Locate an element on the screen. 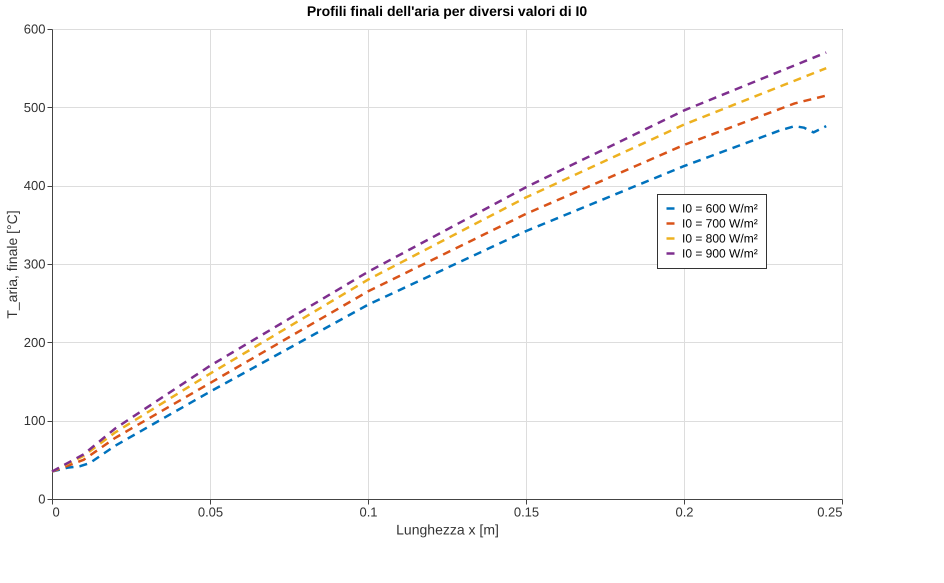  y-tick-label: 0 is located at coordinates (42, 499).